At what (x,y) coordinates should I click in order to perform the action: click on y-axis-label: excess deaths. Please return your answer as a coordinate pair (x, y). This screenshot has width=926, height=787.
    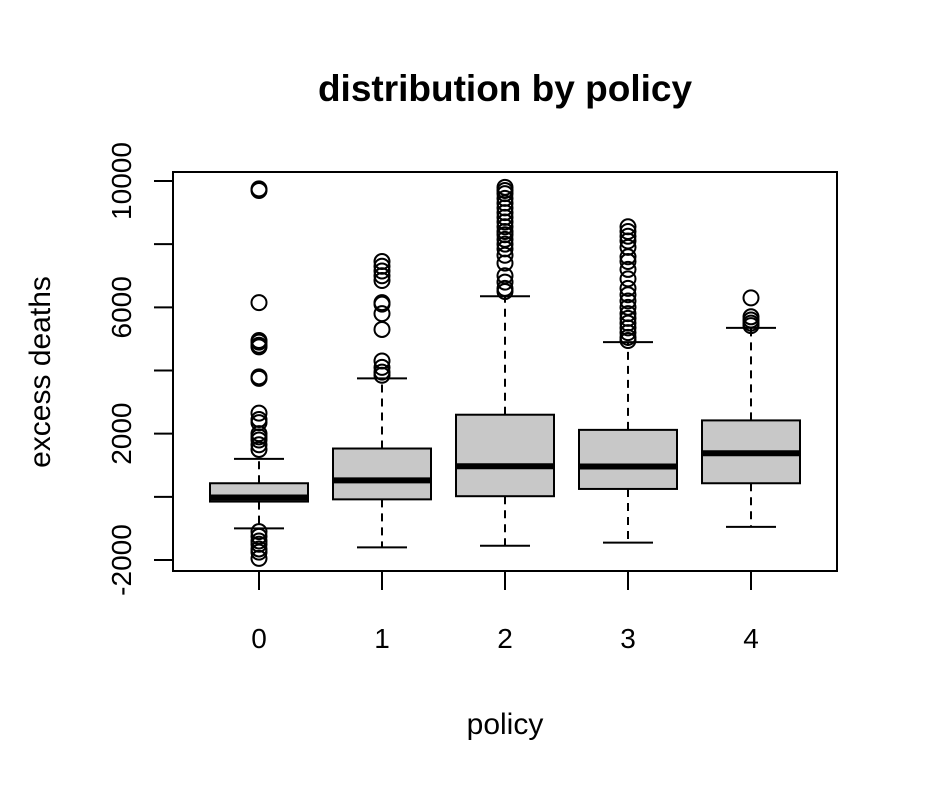
    Looking at the image, I should click on (40, 372).